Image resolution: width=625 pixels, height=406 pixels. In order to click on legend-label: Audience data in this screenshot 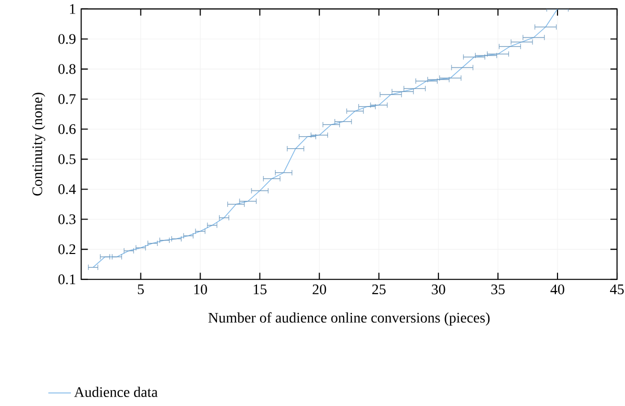, I will do `click(116, 392)`.